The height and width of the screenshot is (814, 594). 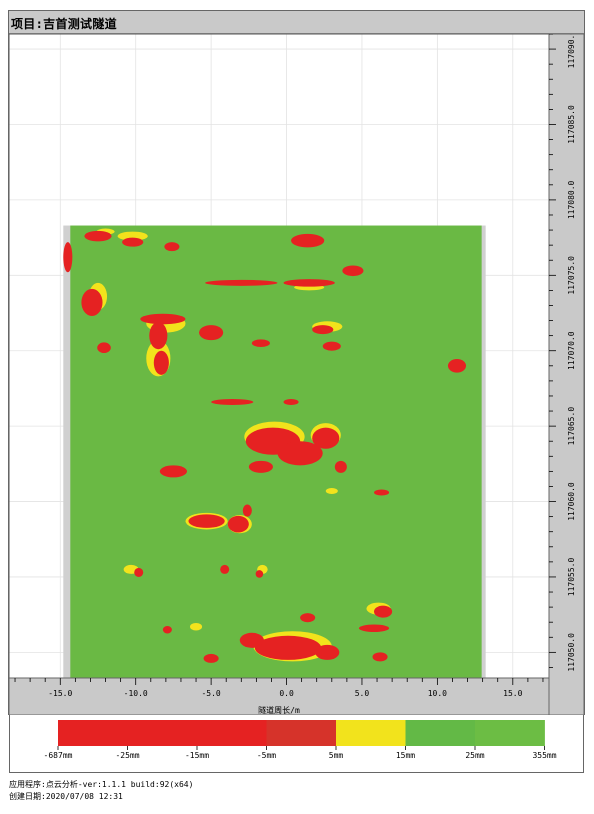 I want to click on x-axis-title: 隧道周长/m, so click(x=279, y=710).